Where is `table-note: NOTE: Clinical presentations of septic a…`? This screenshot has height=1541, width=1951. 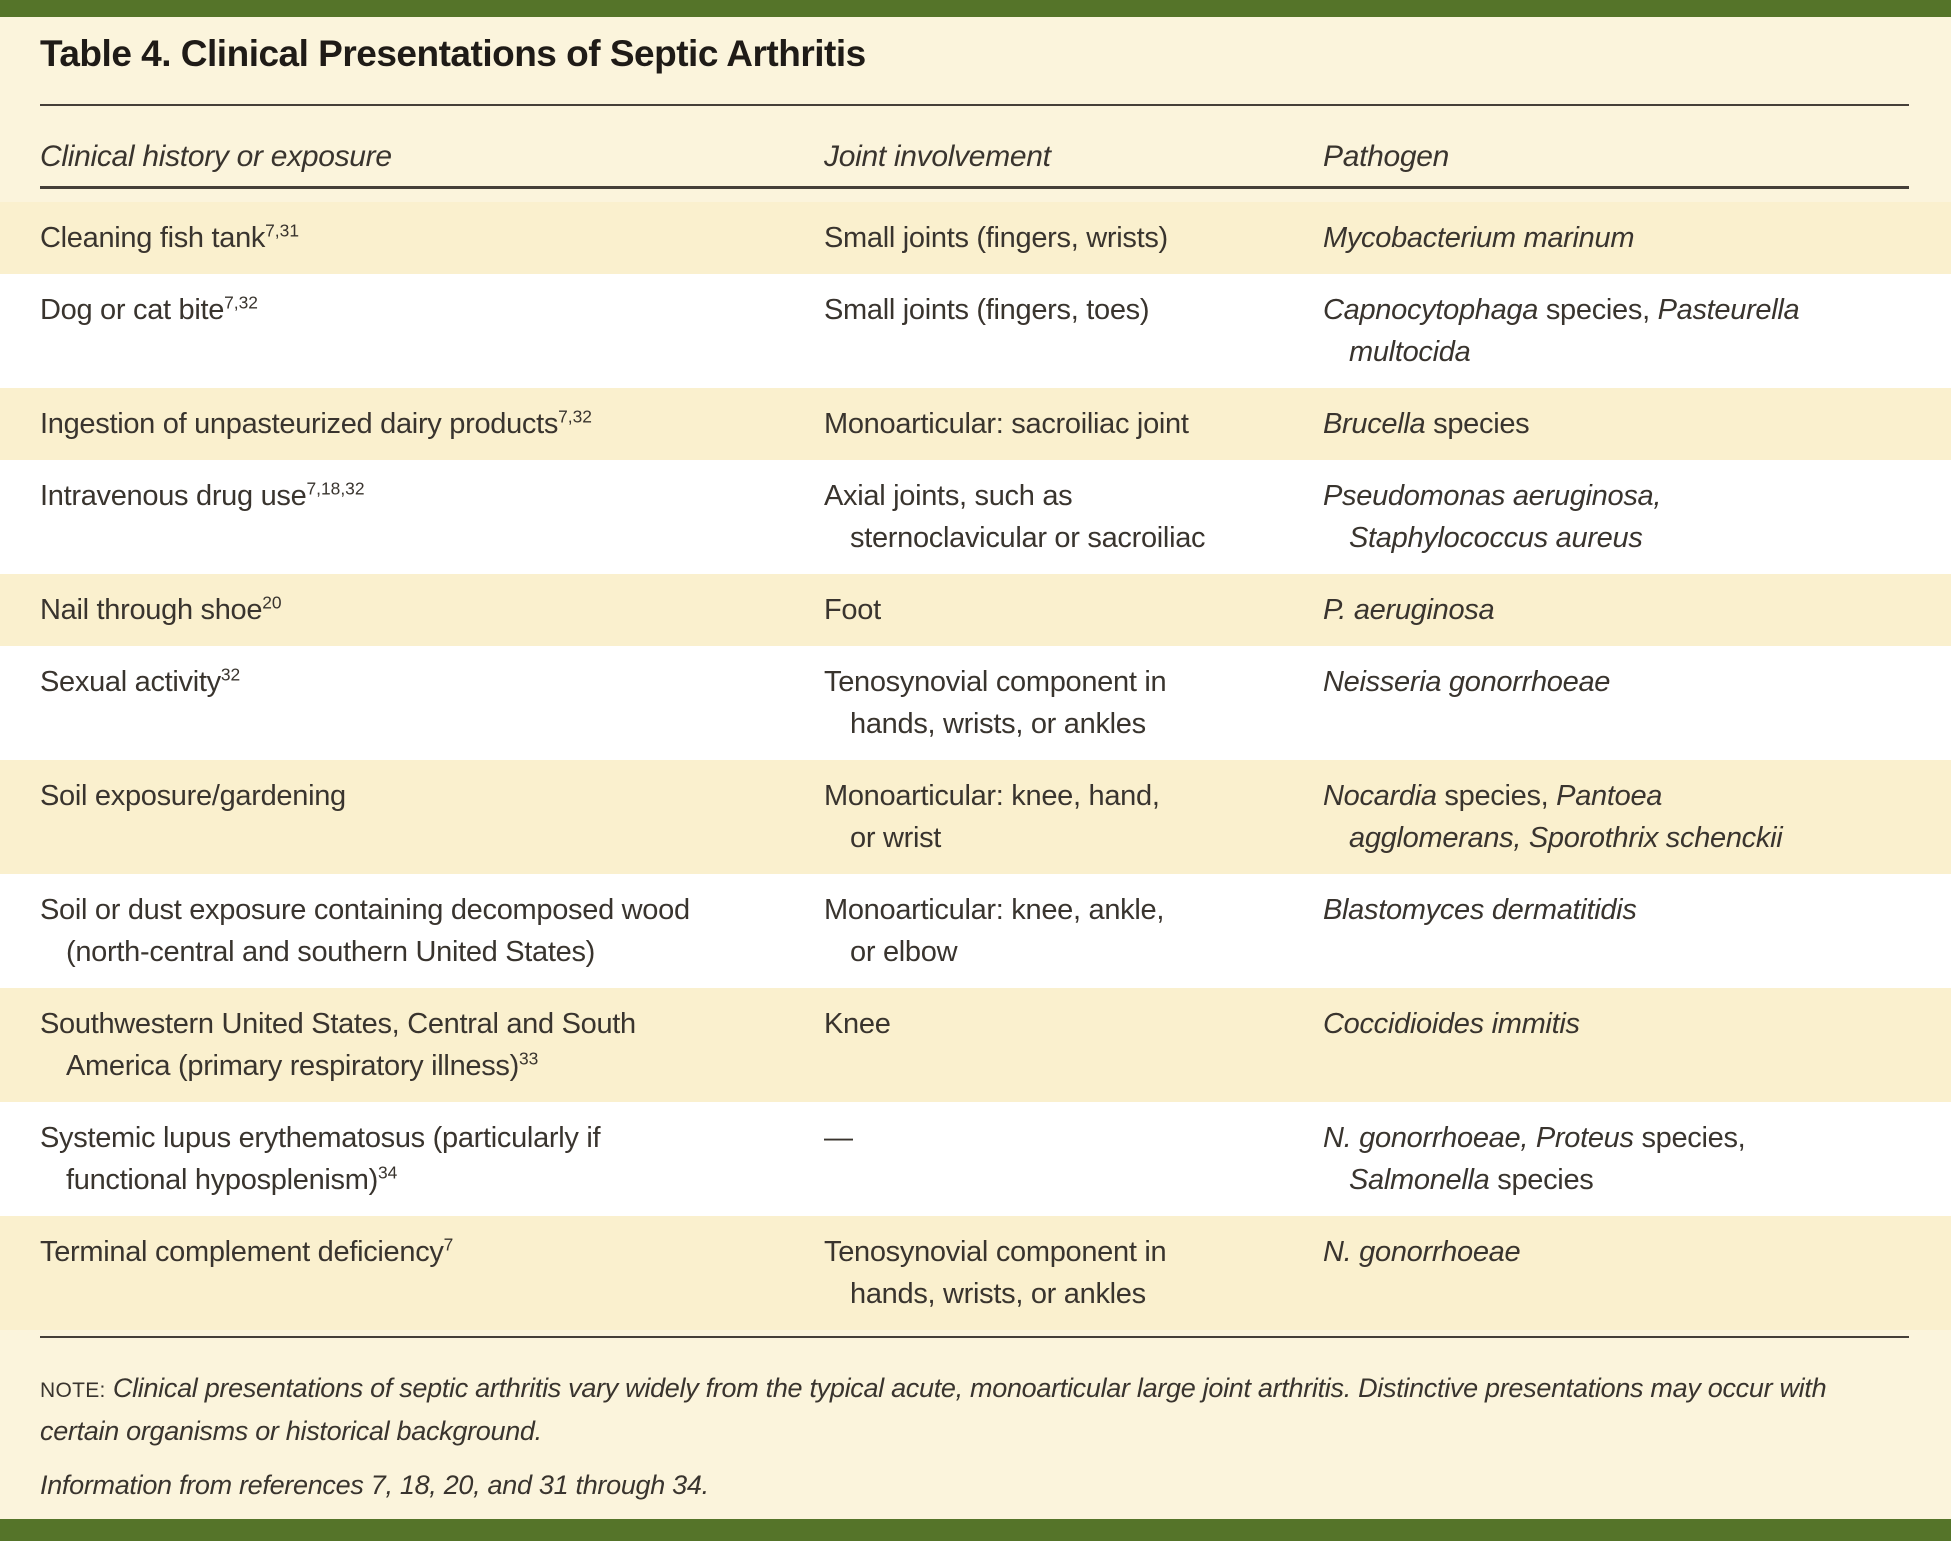 table-note: NOTE: Clinical presentations of septic a… is located at coordinates (973, 1409).